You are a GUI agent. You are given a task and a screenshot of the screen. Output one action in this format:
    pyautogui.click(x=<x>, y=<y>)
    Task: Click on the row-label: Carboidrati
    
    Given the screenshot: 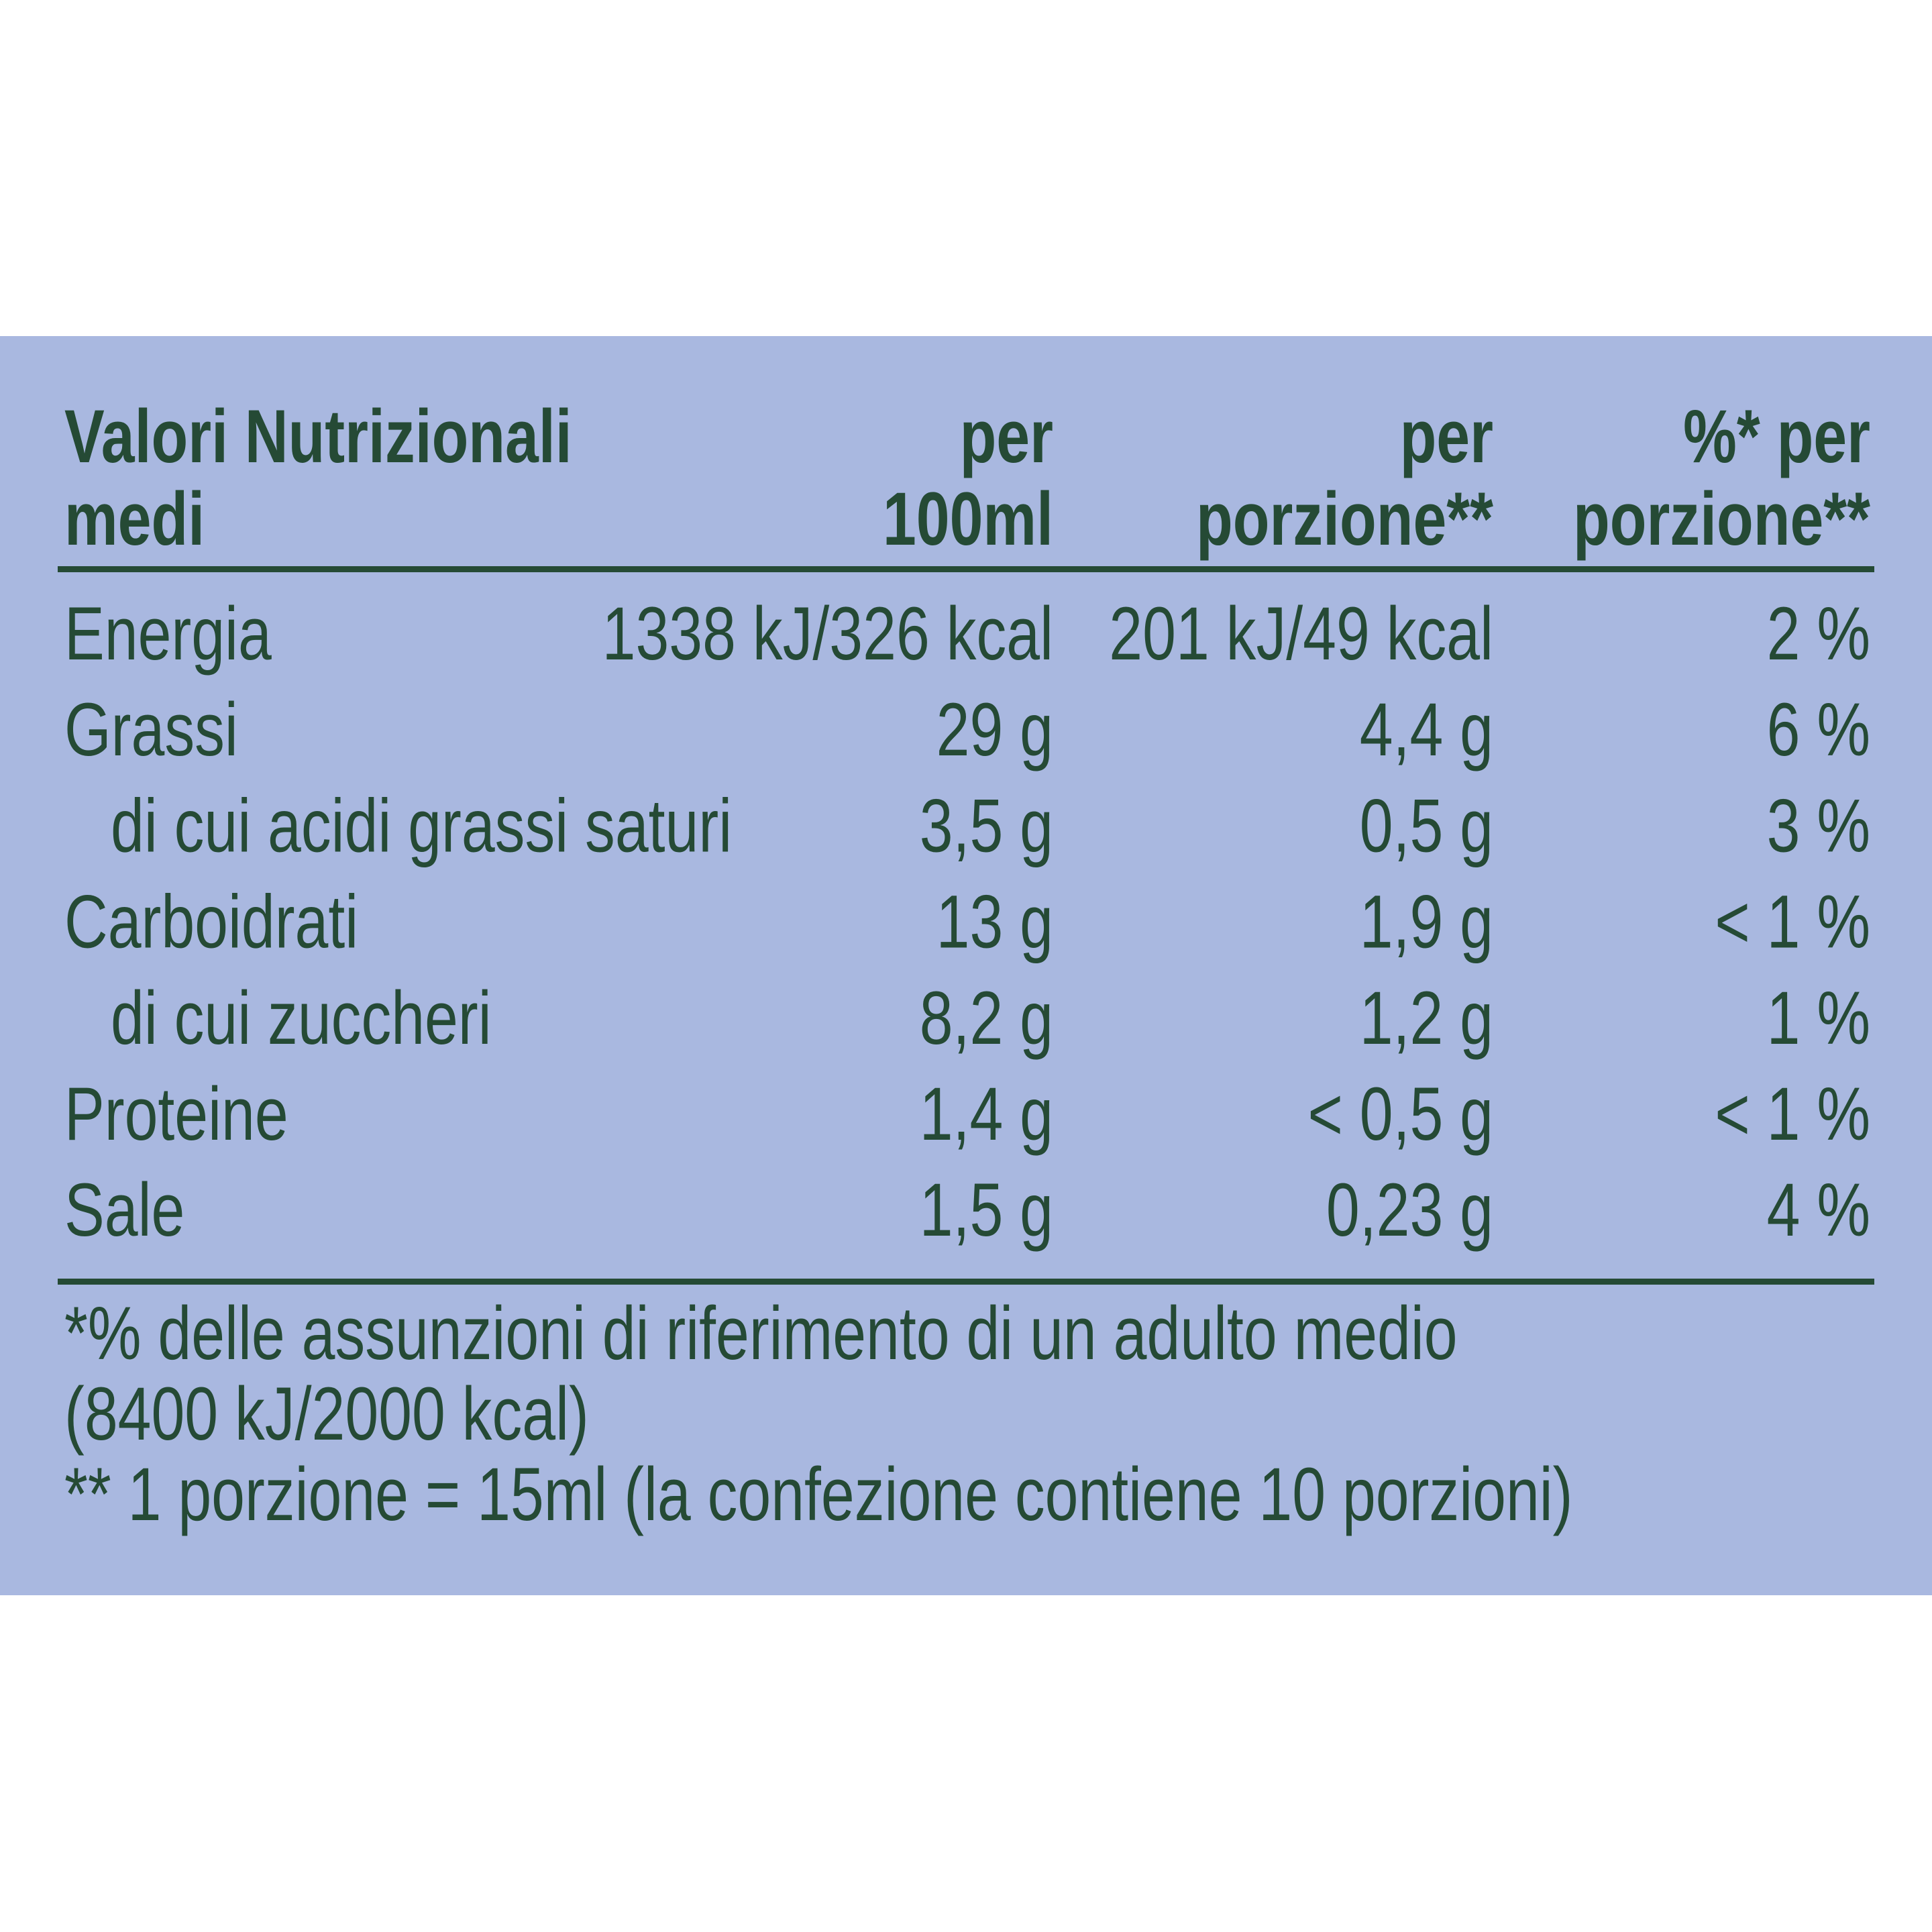 What is the action you would take?
    pyautogui.click(x=211, y=922)
    